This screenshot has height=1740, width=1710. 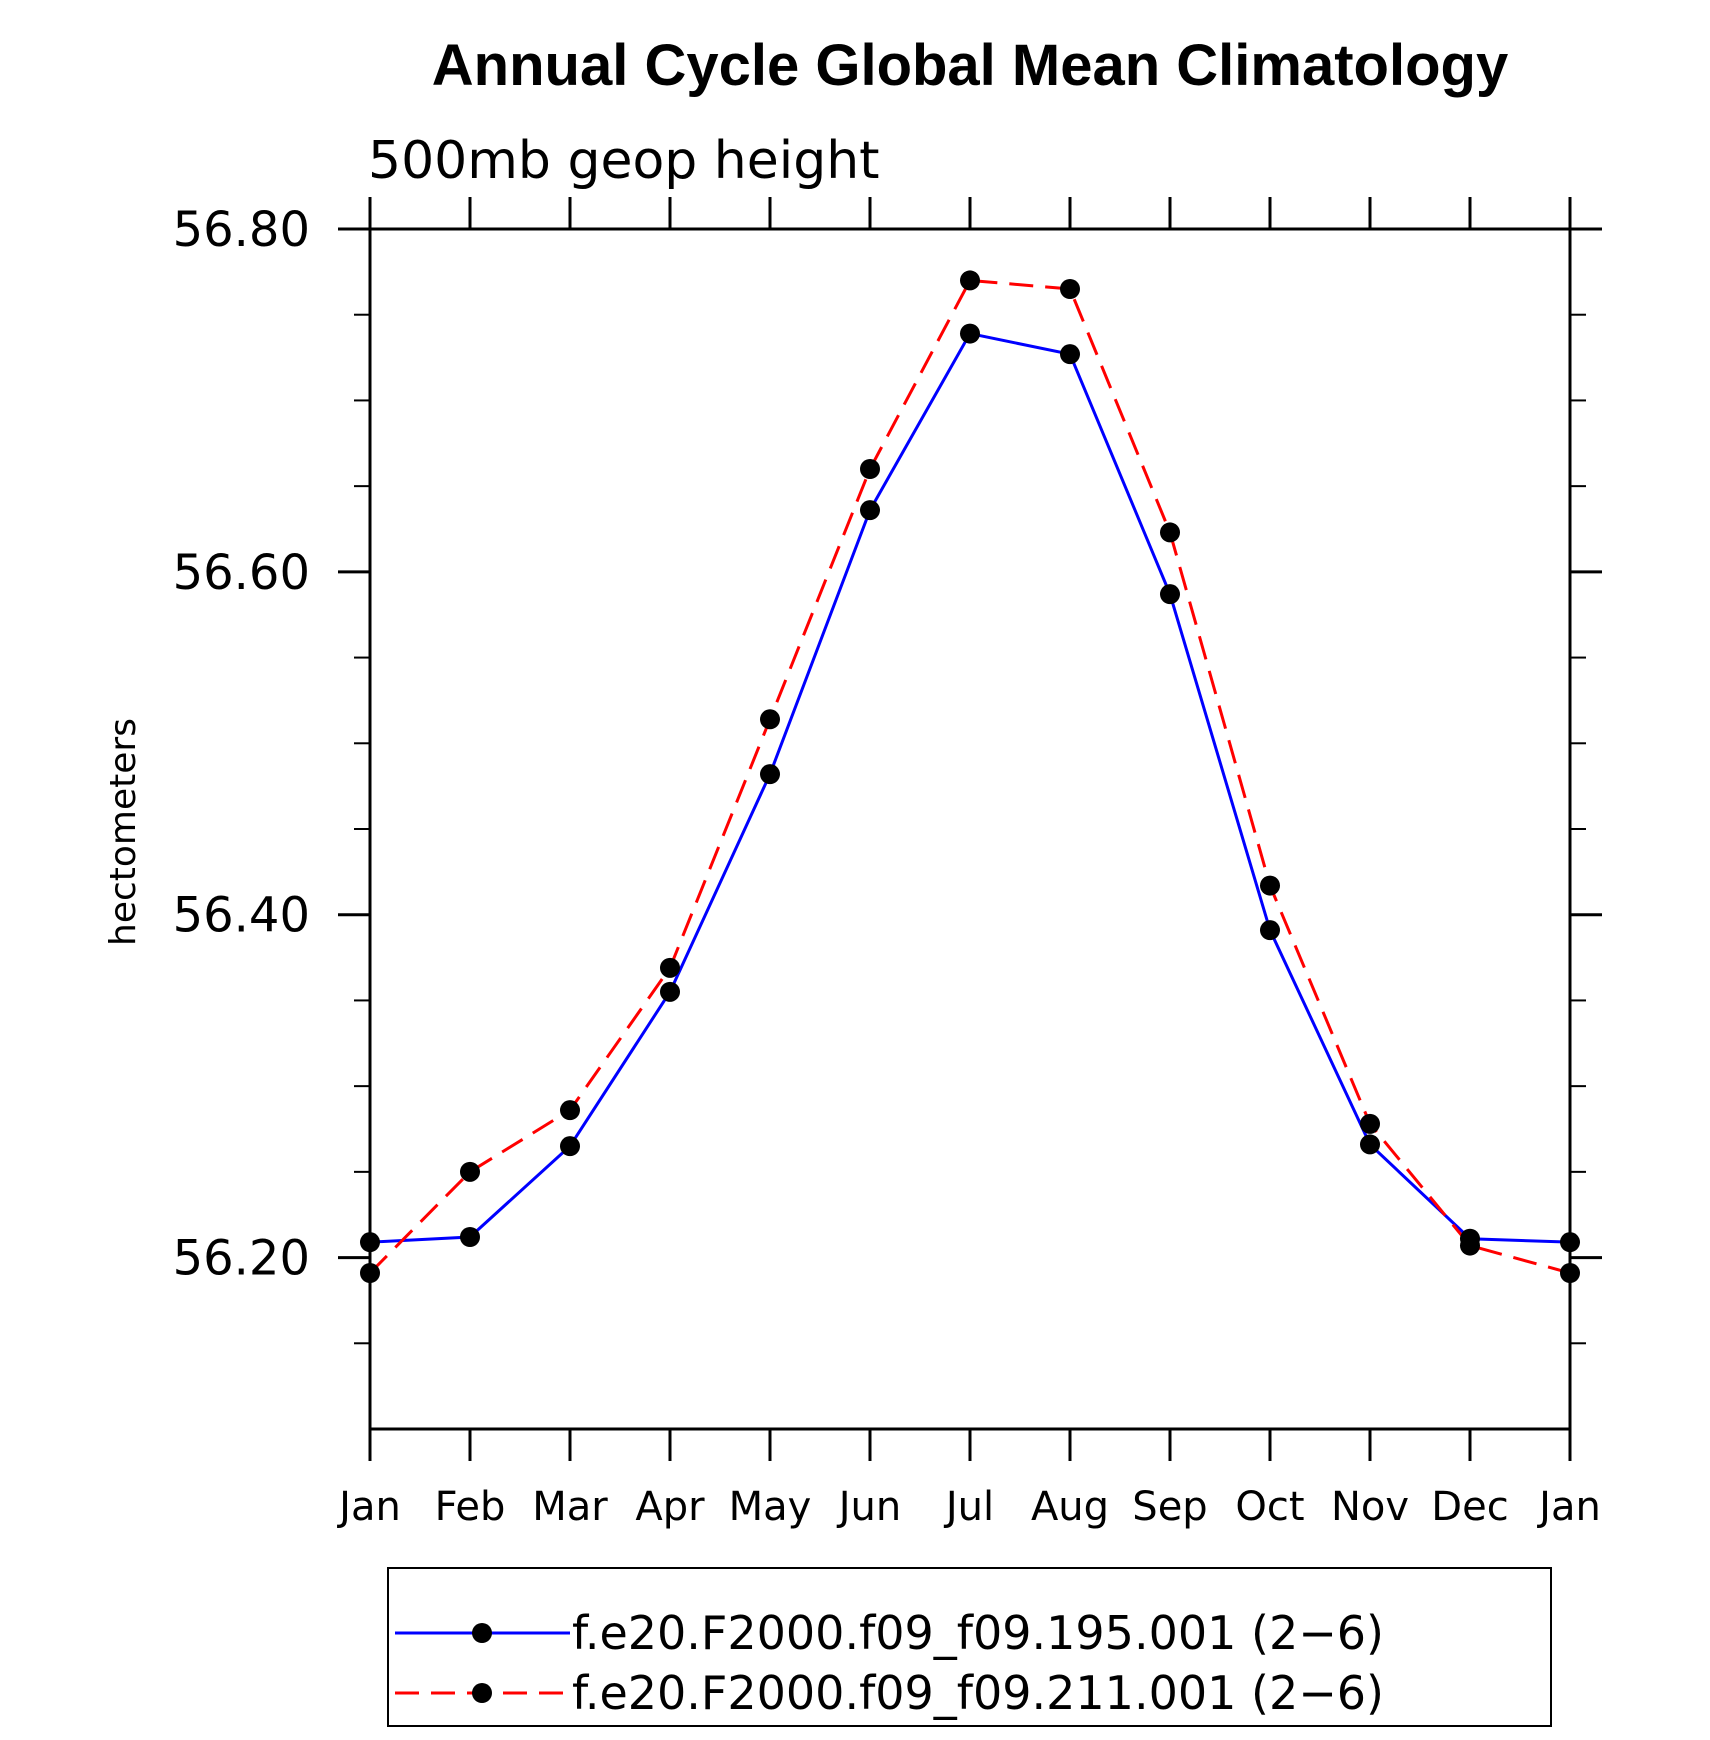 I want to click on y-tick-label: 56.60, so click(x=241, y=573).